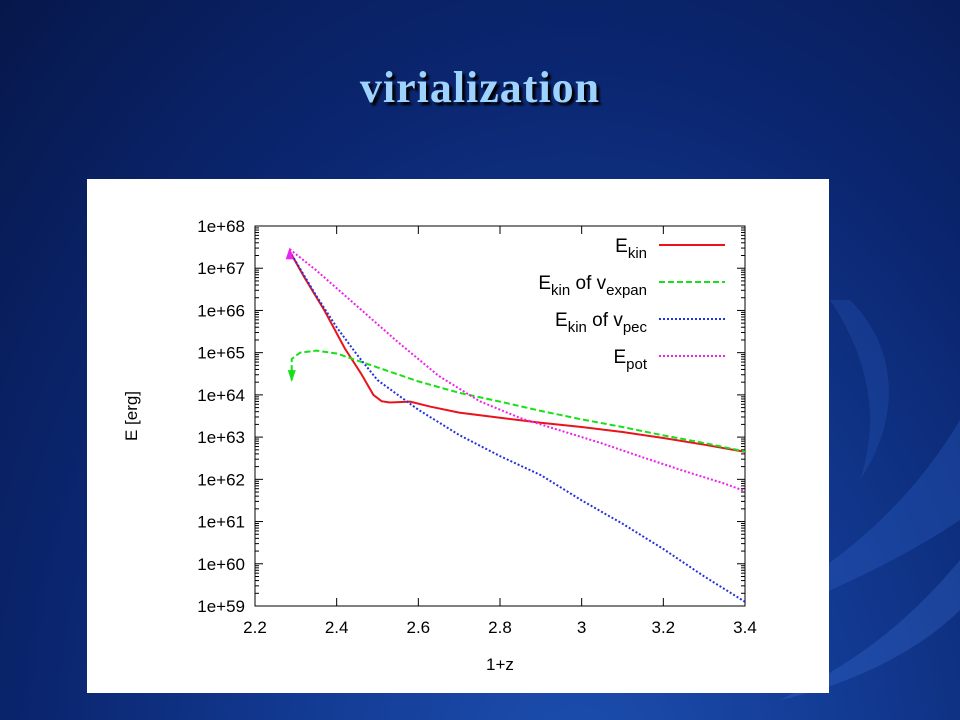 The image size is (960, 720). I want to click on legend-label-0: Ekin, so click(631, 249).